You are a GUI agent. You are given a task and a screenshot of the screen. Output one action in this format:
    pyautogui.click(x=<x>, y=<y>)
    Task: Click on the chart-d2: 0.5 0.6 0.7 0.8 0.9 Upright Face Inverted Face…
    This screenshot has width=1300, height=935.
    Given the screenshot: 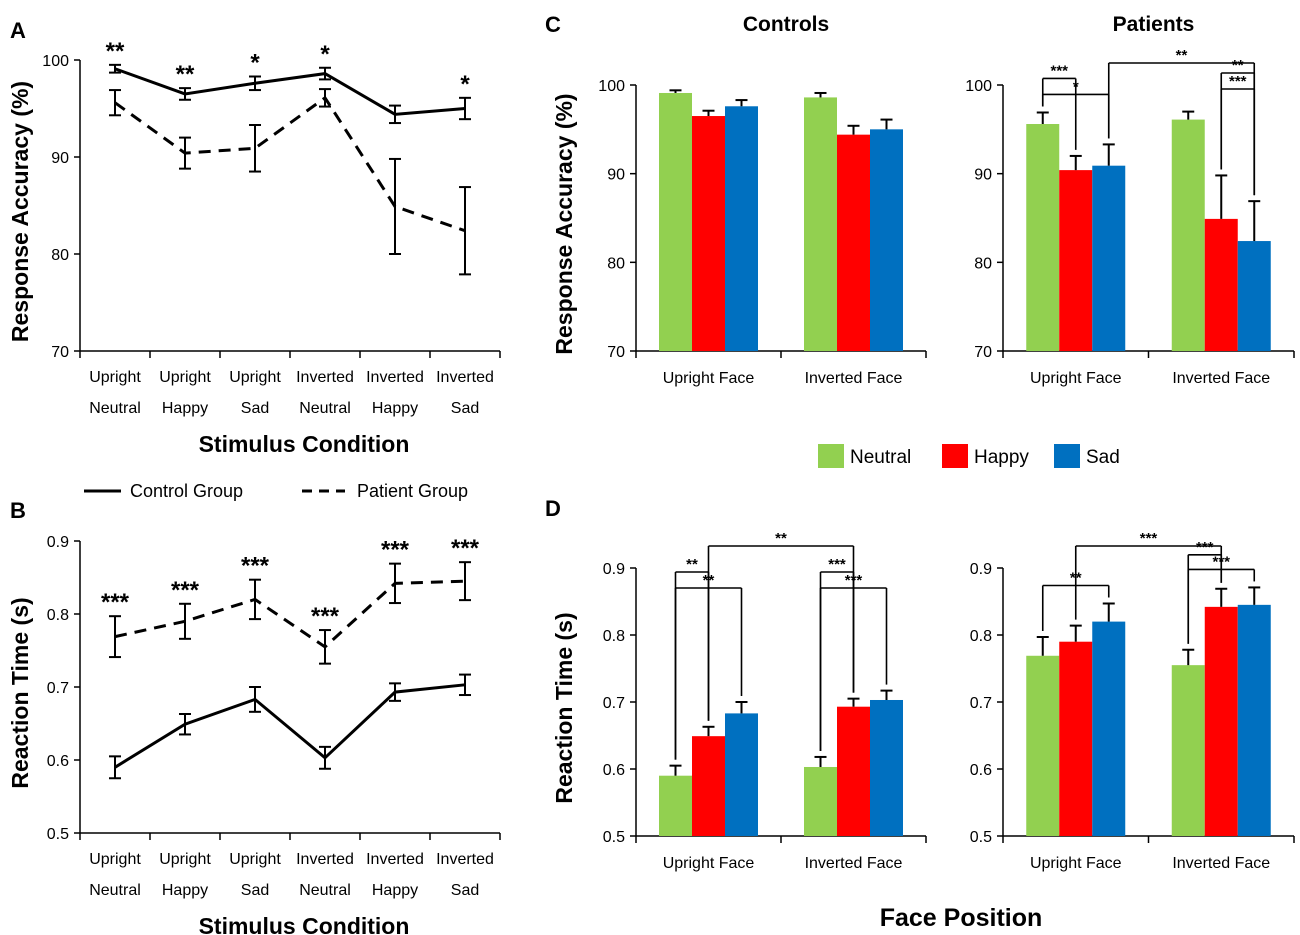 What is the action you would take?
    pyautogui.click(x=1132, y=701)
    